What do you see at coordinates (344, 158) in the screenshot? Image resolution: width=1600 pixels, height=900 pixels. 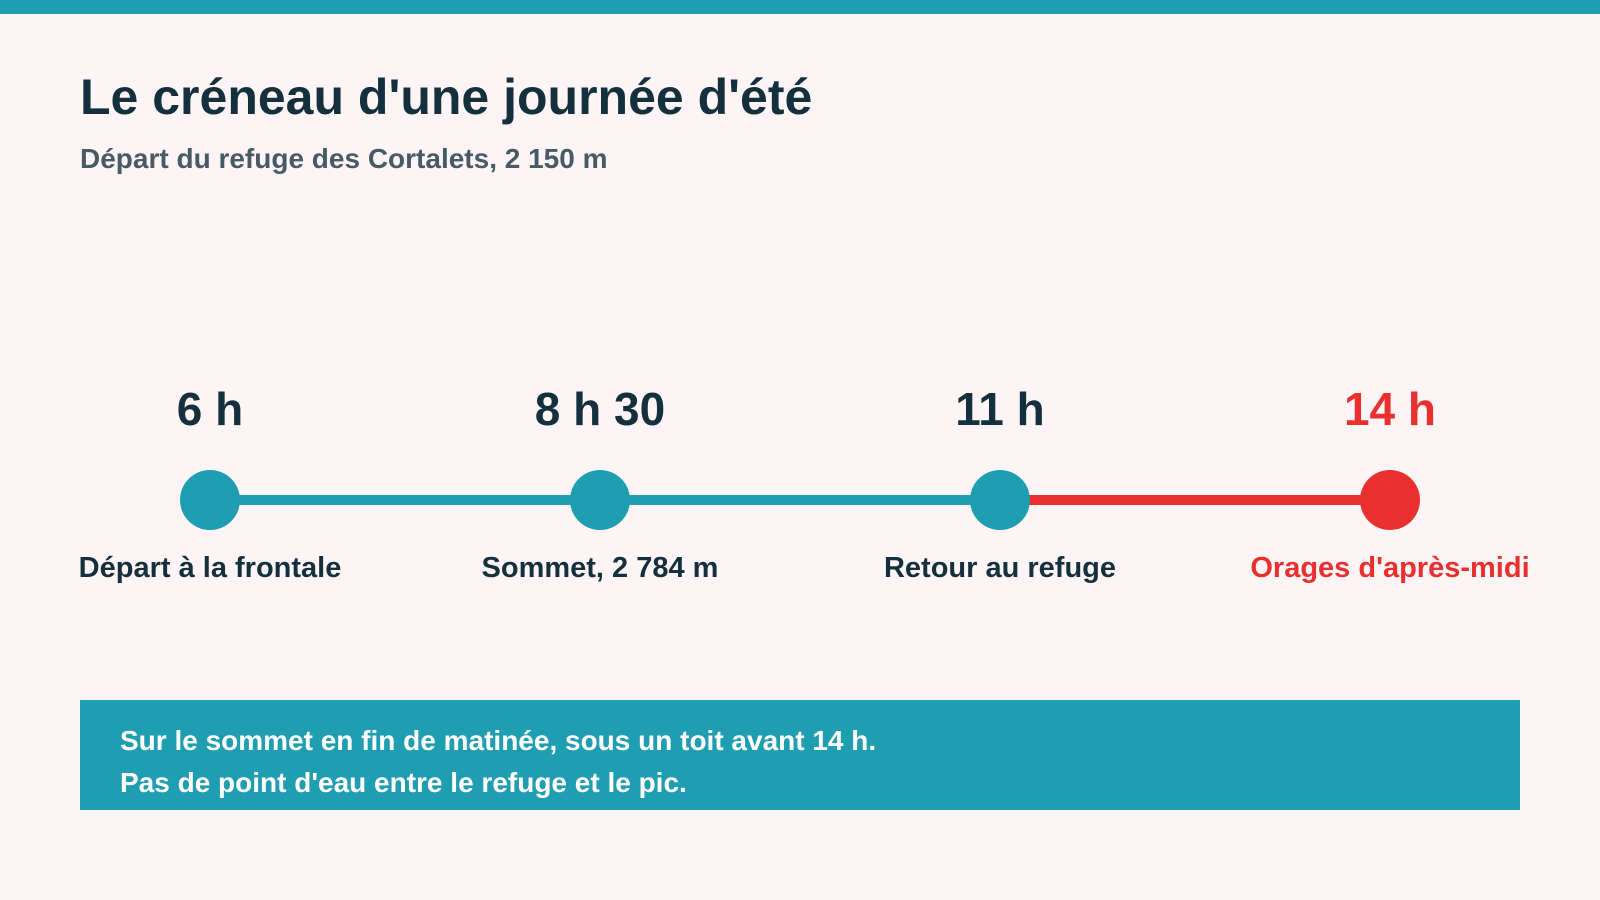 I see `page-subtitle: Départ du refuge des Cortalets, 2 150 m` at bounding box center [344, 158].